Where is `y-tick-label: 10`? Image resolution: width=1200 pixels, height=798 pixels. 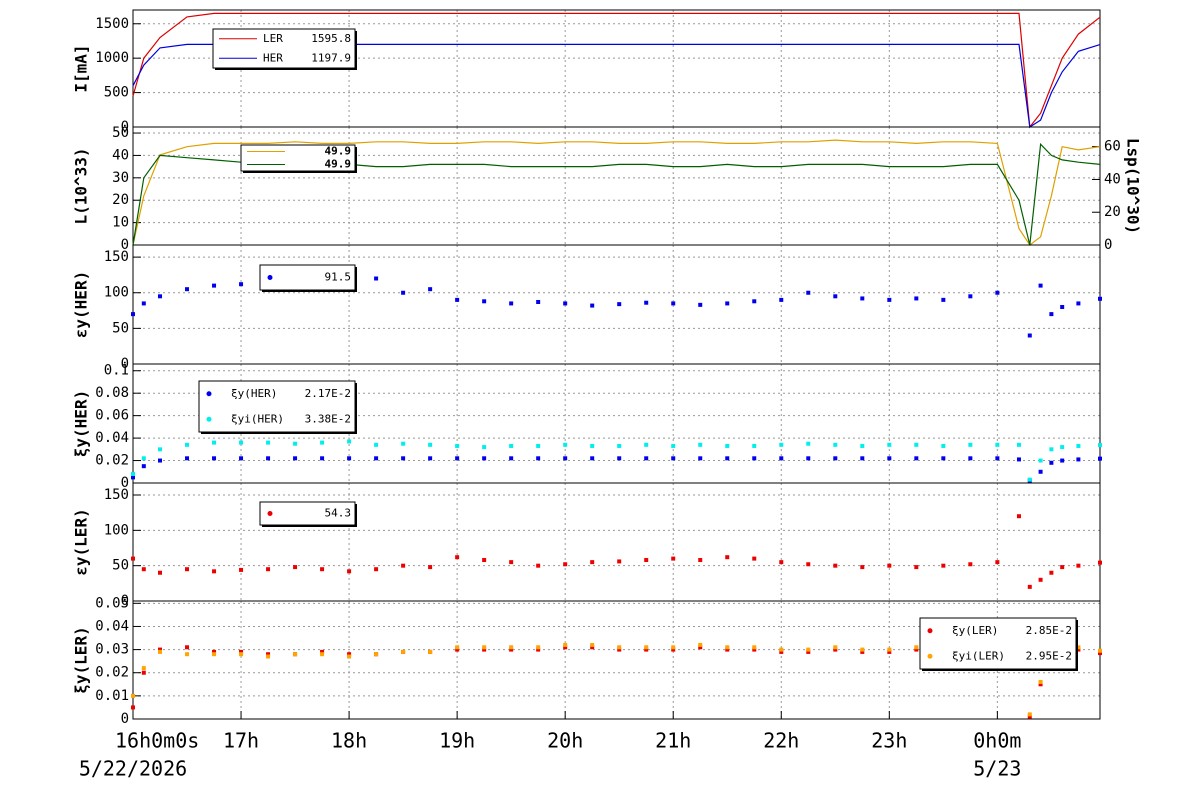 y-tick-label: 10 is located at coordinates (120, 223).